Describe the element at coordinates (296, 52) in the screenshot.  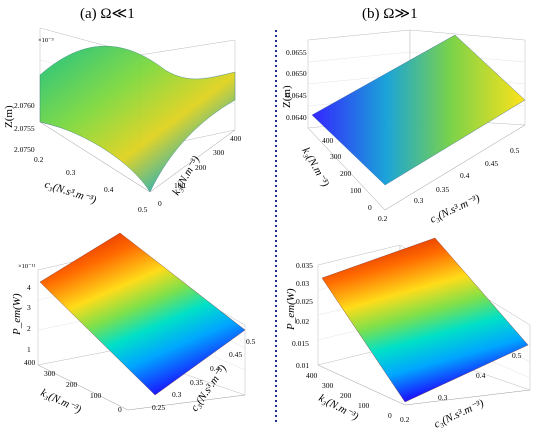
I see `z-tick: 0.0655` at that location.